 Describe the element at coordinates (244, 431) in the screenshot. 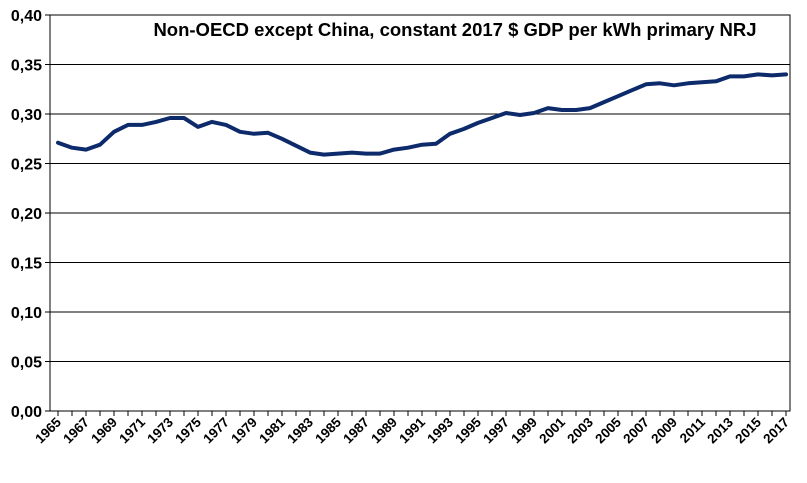

I see `x-tick-label: 1979` at that location.